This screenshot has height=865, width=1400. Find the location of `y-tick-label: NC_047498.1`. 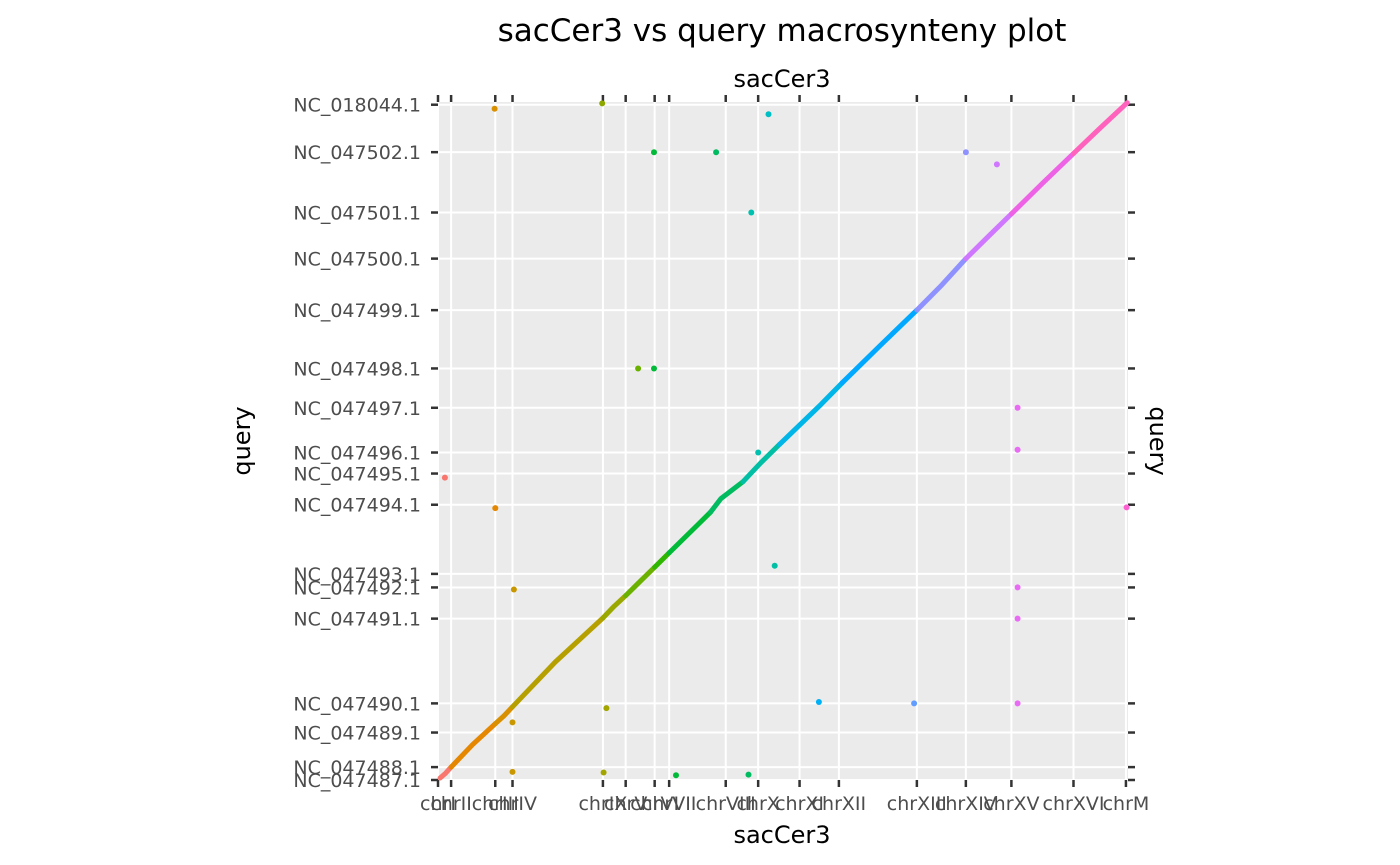

y-tick-label: NC_047498.1 is located at coordinates (357, 369).